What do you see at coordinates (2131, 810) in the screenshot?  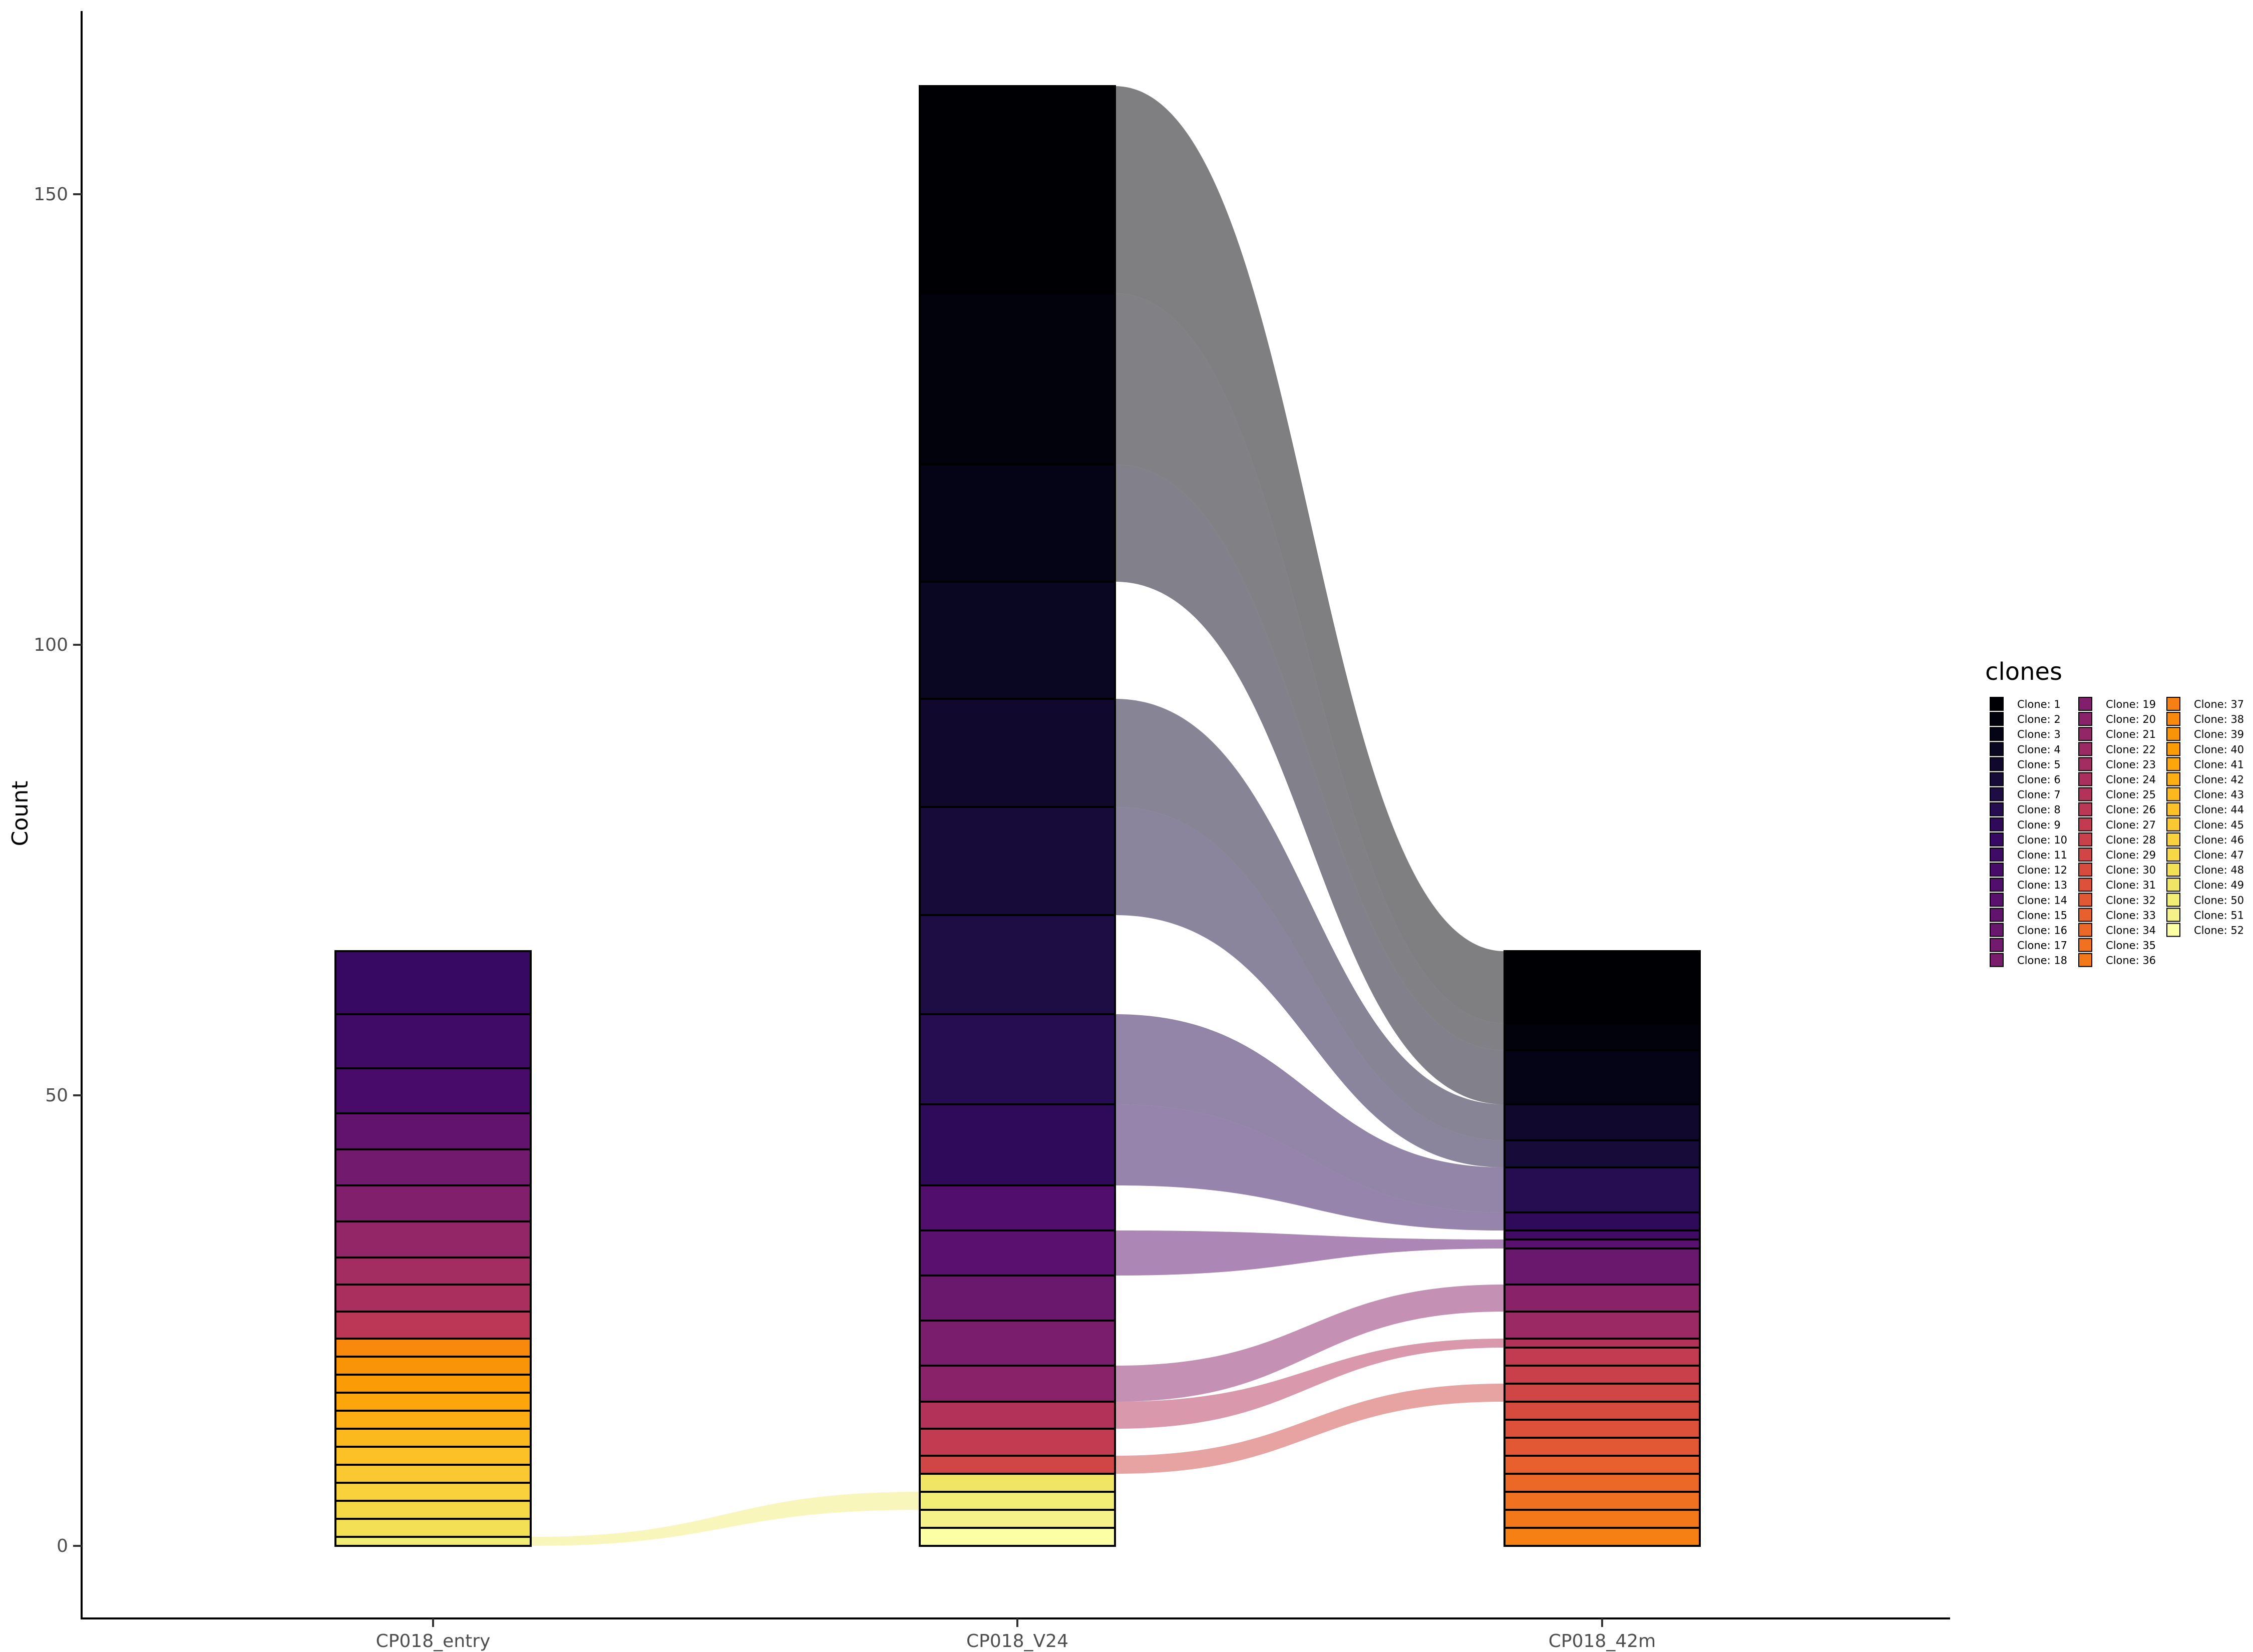 I see `legend-label: Clone: 26` at bounding box center [2131, 810].